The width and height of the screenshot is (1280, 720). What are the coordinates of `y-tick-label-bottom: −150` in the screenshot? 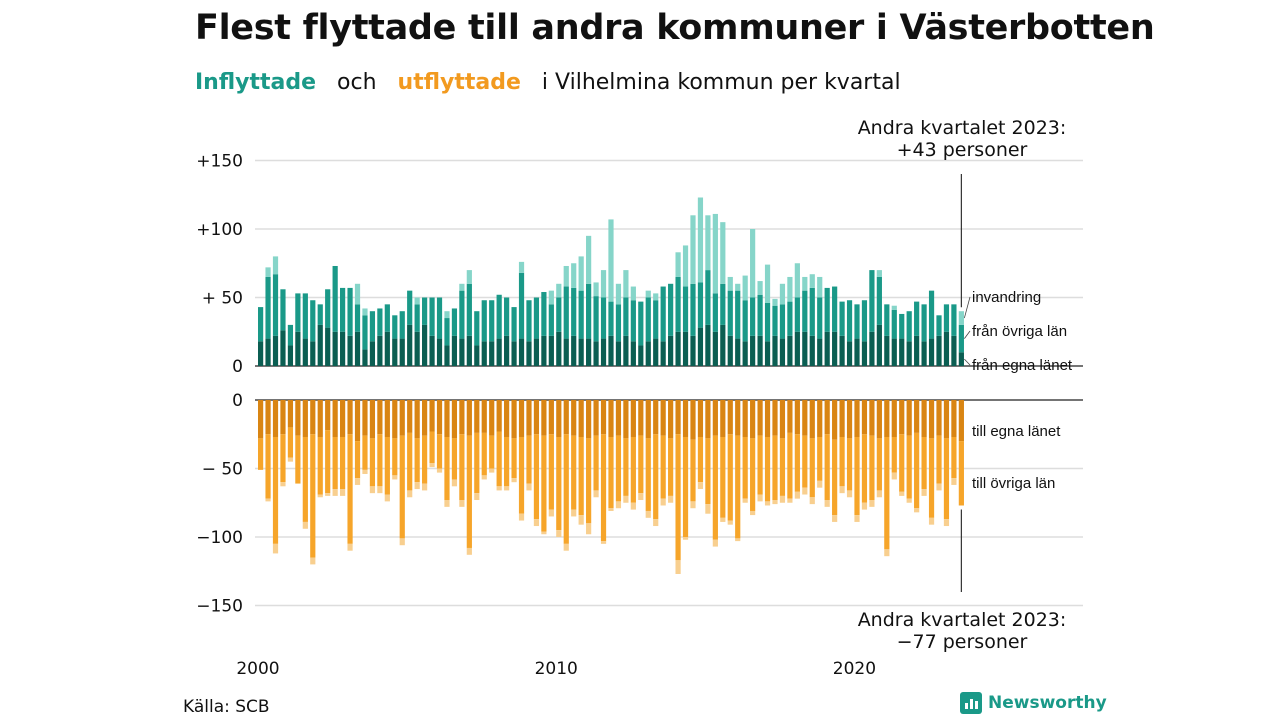 It's located at (219, 607).